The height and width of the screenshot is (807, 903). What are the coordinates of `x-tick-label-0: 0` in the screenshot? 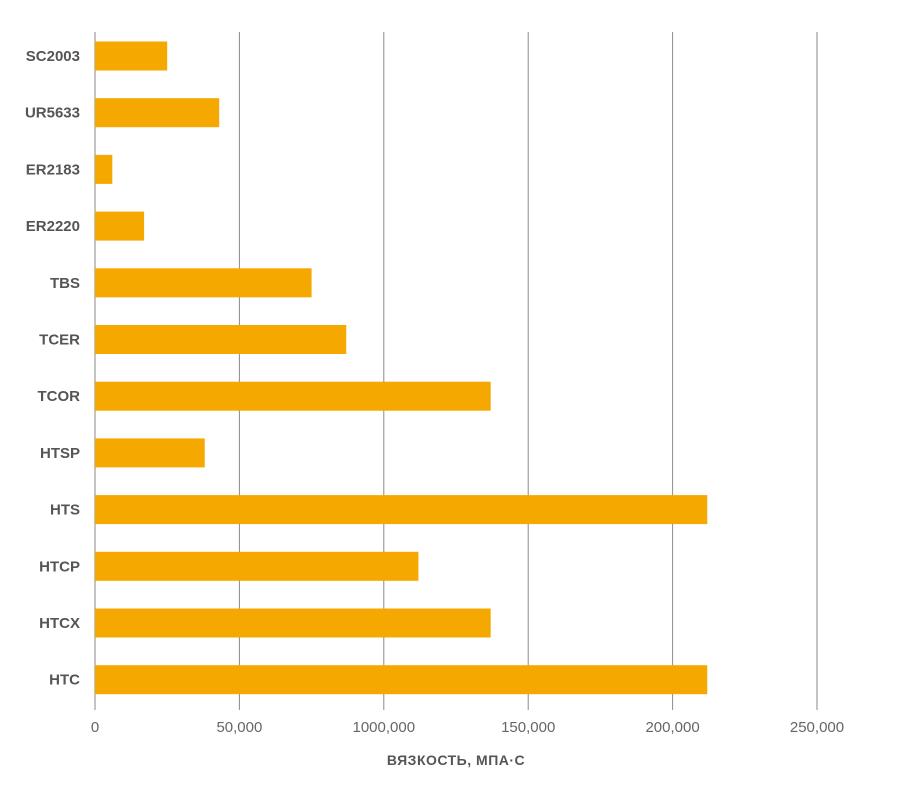 It's located at (95, 727).